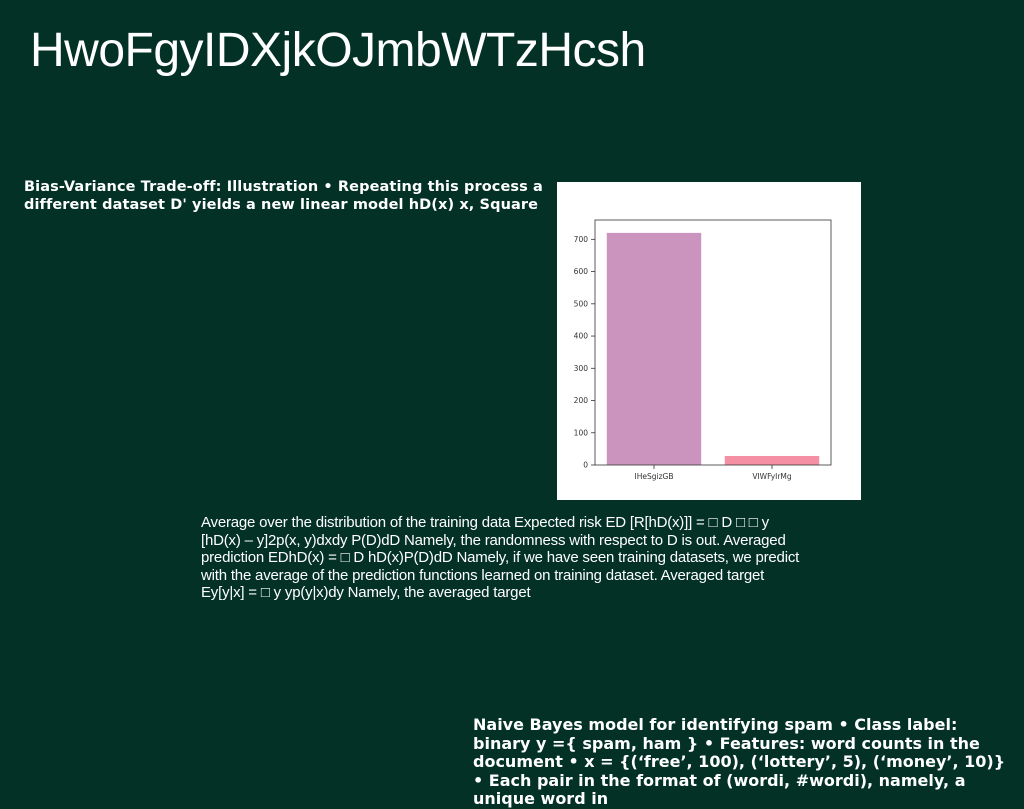  What do you see at coordinates (581, 303) in the screenshot?
I see `y-tick-label-5: 500` at bounding box center [581, 303].